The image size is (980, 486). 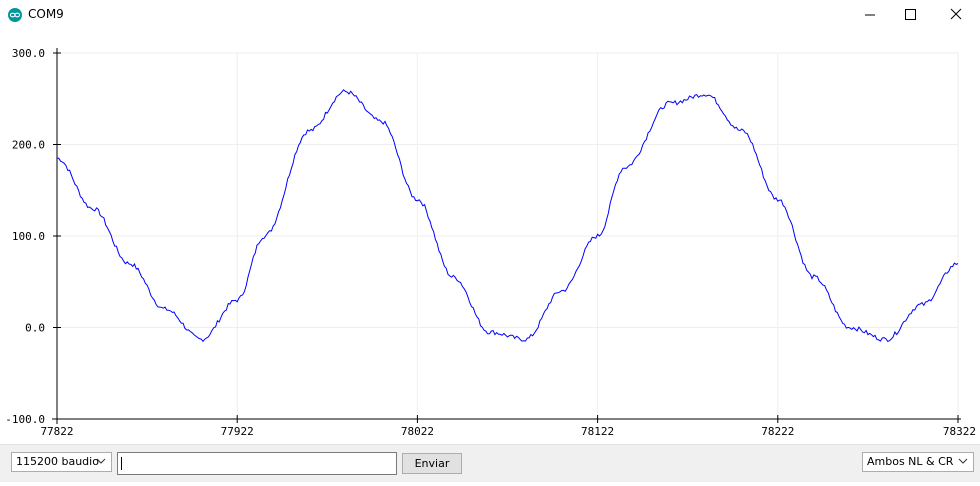 What do you see at coordinates (910, 461) in the screenshot?
I see `line-ending-label: Ambos NL & CR` at bounding box center [910, 461].